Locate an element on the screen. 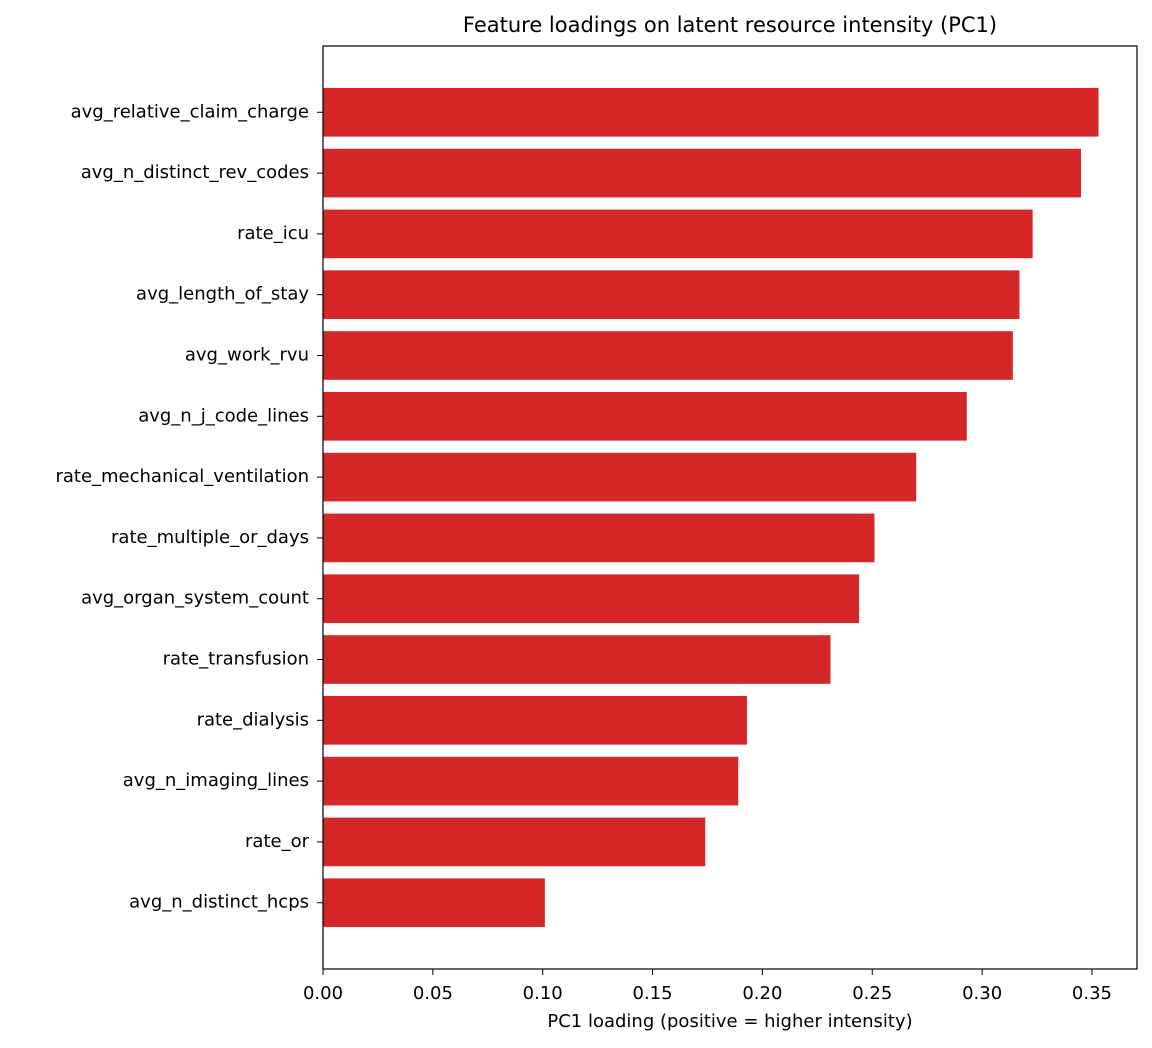  y-tick-label: rate_or is located at coordinates (277, 841).